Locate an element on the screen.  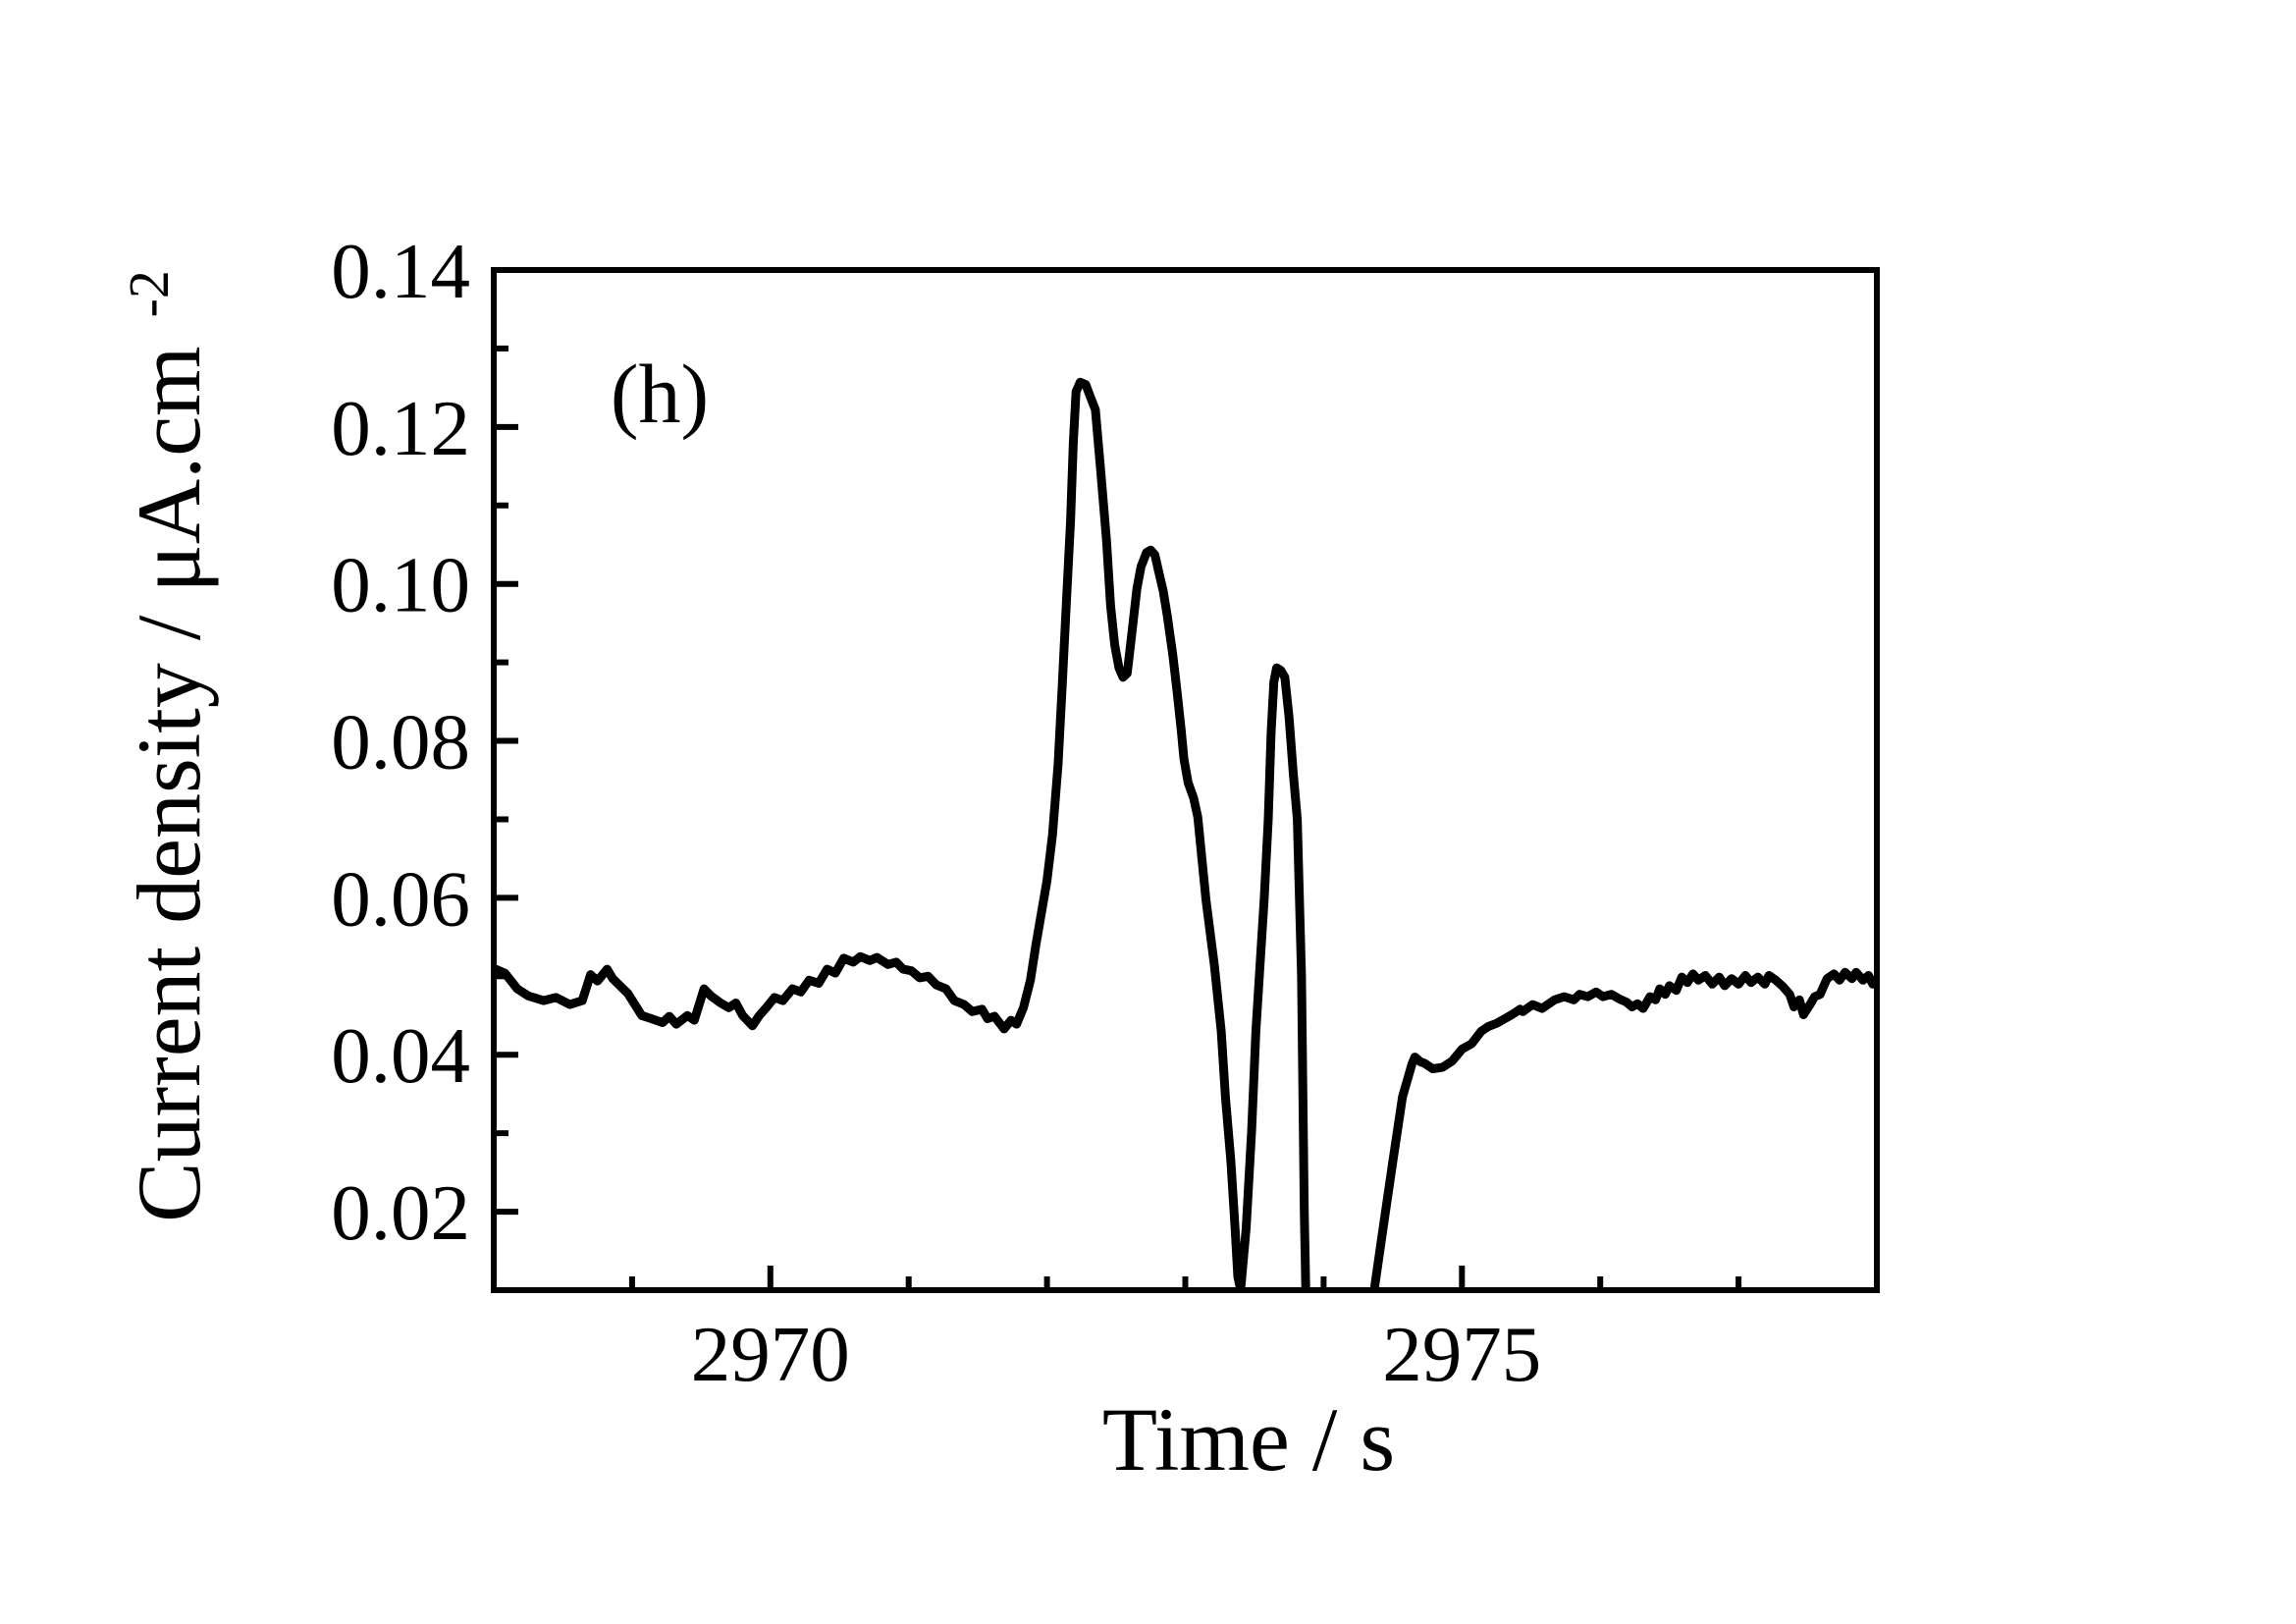
y-axis-title: Current density / μA.cm -2 is located at coordinates (168, 746).